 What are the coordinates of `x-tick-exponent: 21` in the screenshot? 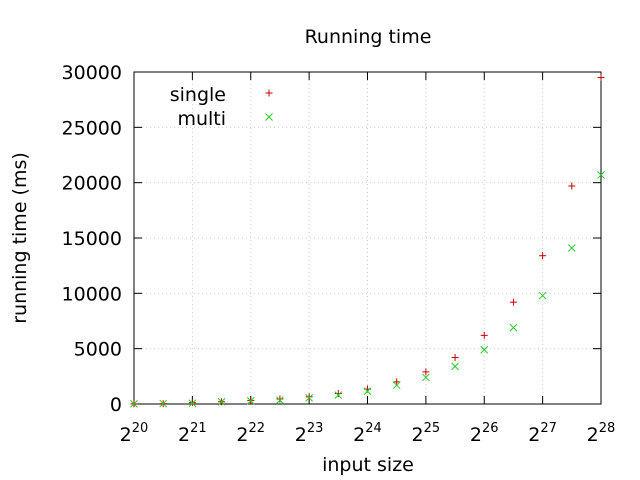 It's located at (198, 428).